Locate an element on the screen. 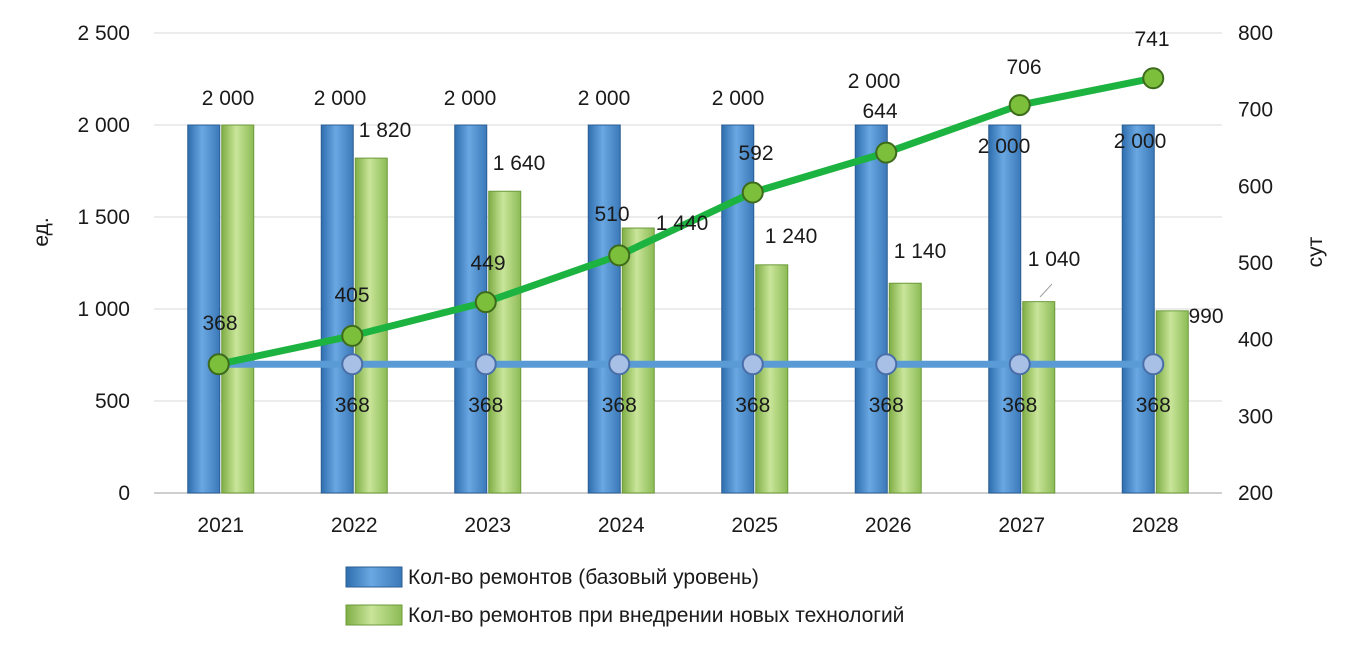 The height and width of the screenshot is (647, 1354). x-tick-label: 2028 is located at coordinates (1155, 525).